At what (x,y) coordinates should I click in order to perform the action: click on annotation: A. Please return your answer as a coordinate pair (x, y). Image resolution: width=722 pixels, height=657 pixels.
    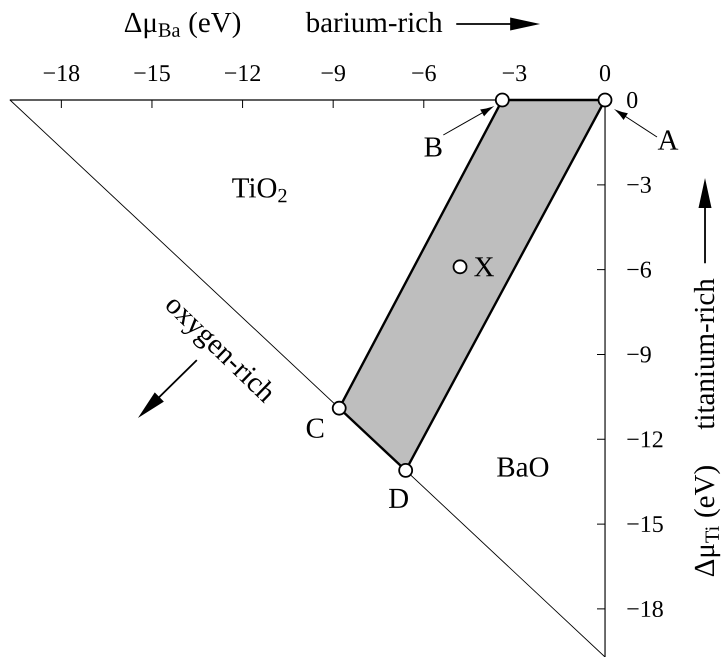
    Looking at the image, I should click on (668, 140).